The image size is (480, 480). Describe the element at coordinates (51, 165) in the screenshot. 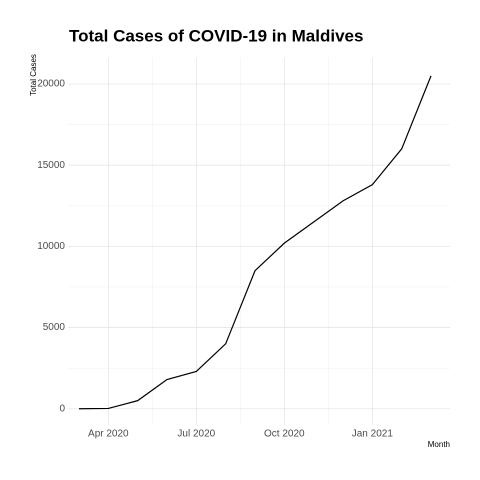

I see `y-tick-label: 15000` at that location.